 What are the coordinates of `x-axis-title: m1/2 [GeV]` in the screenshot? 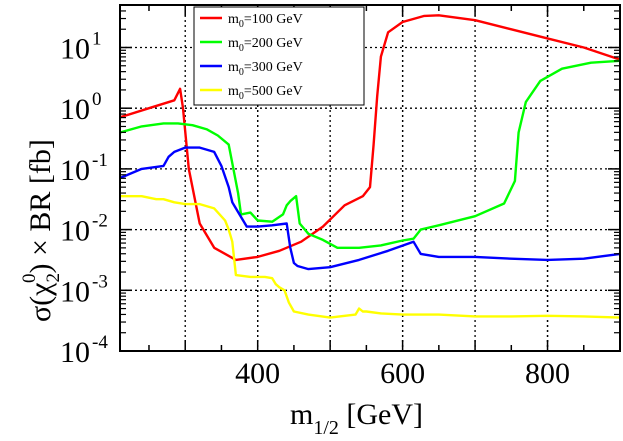 It's located at (356, 418).